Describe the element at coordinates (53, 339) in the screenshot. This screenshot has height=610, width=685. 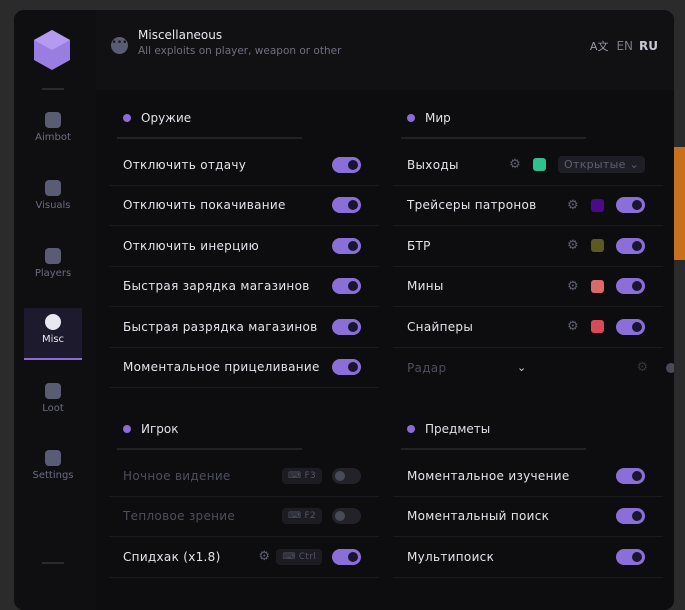
I see `nav-label: Misc` at that location.